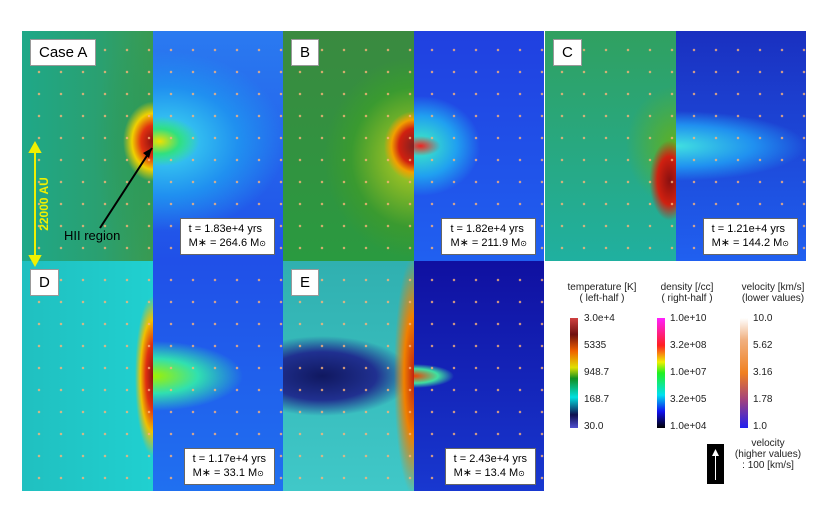  I want to click on panel-d: D t = 1.17e+4 yrs M∗ = 33.1 M⊙, so click(152, 376).